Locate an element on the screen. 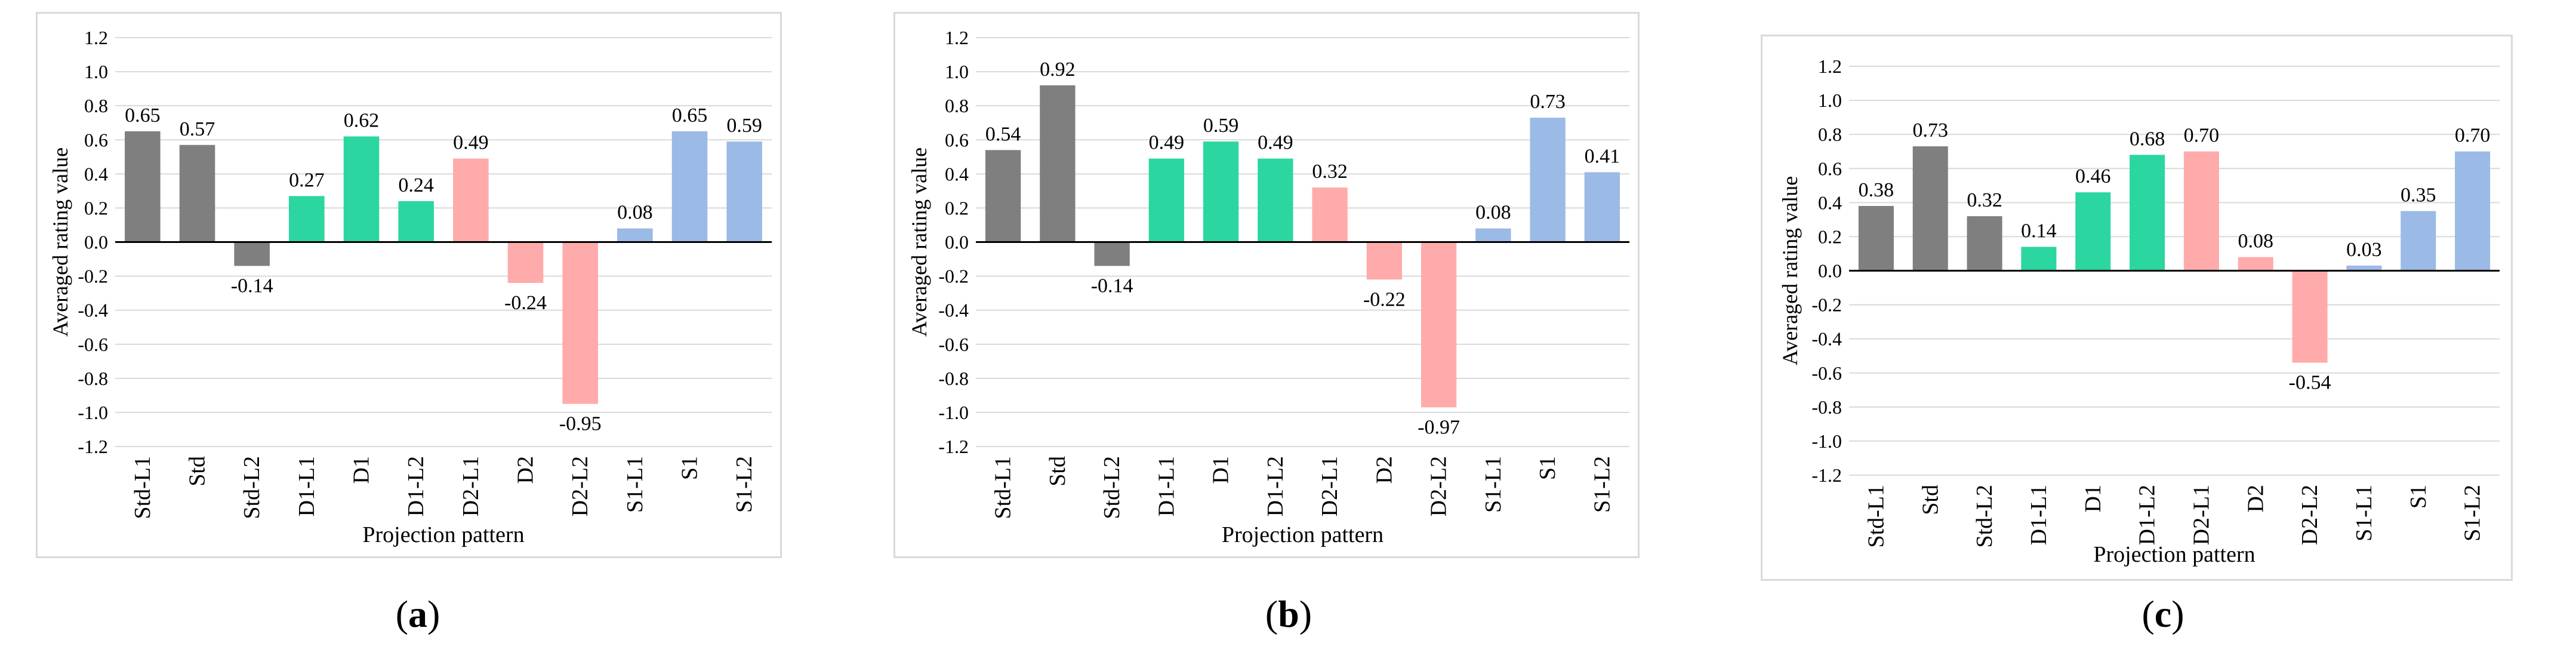  y-tick-label: 1.0 is located at coordinates (96, 71).